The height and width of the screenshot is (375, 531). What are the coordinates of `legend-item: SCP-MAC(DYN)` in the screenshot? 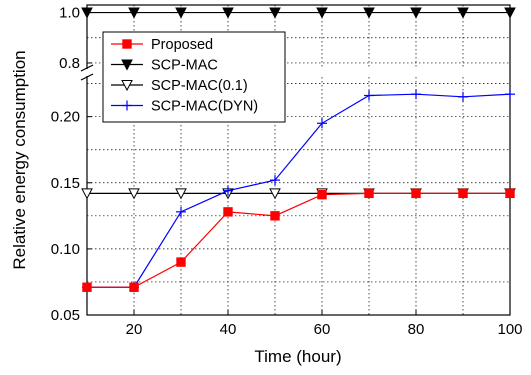 It's located at (184, 107).